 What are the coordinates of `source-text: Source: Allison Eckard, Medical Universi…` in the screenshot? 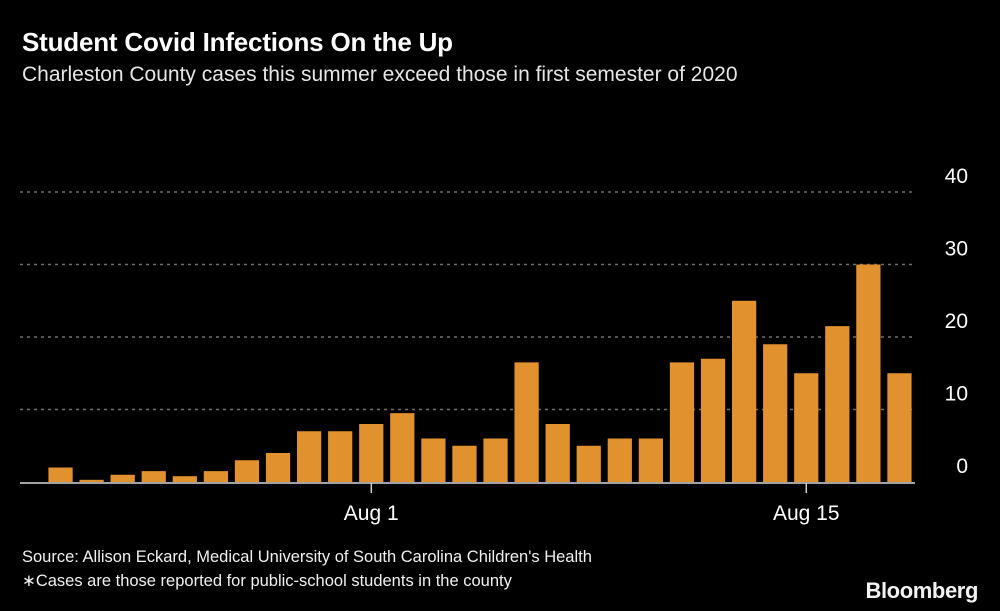 It's located at (307, 557).